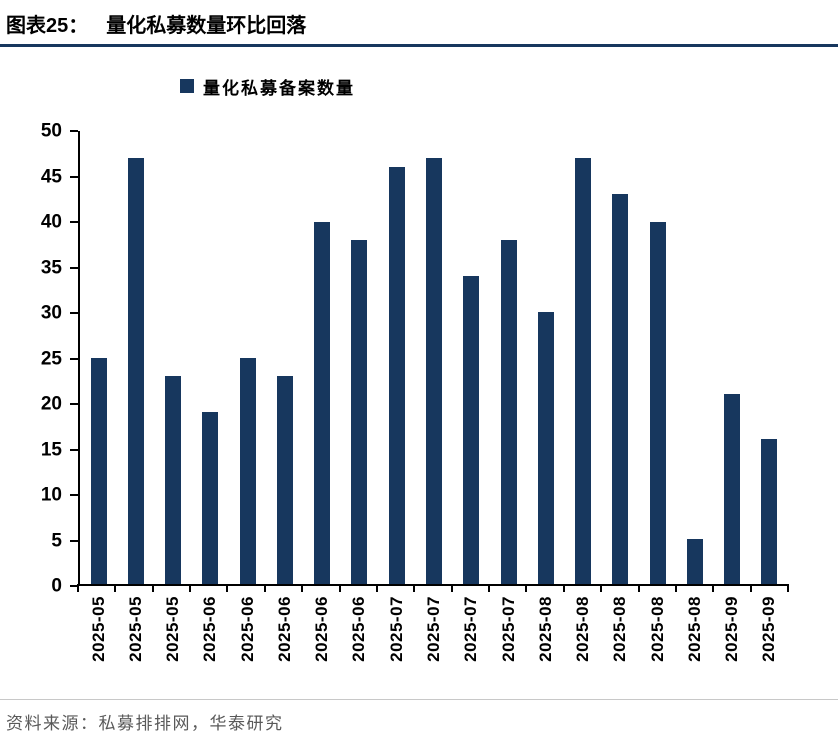 The image size is (838, 748). I want to click on figure-title: 量化私募数量环比回落, so click(206, 26).